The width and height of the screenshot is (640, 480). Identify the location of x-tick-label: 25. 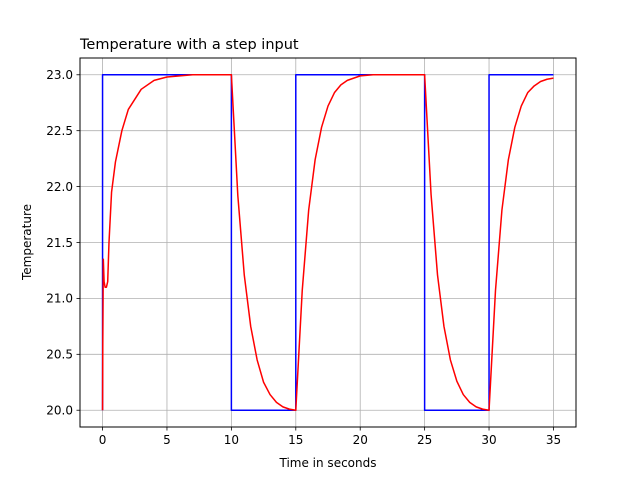
(424, 440).